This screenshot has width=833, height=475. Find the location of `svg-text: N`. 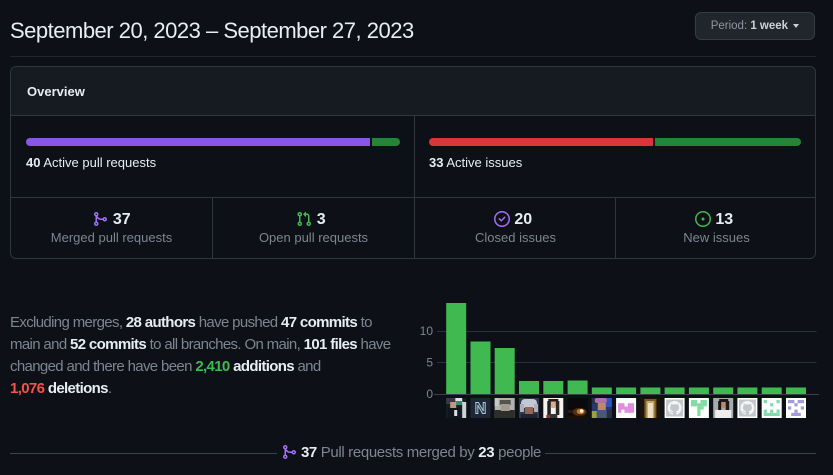

svg-text: N is located at coordinates (481, 409).